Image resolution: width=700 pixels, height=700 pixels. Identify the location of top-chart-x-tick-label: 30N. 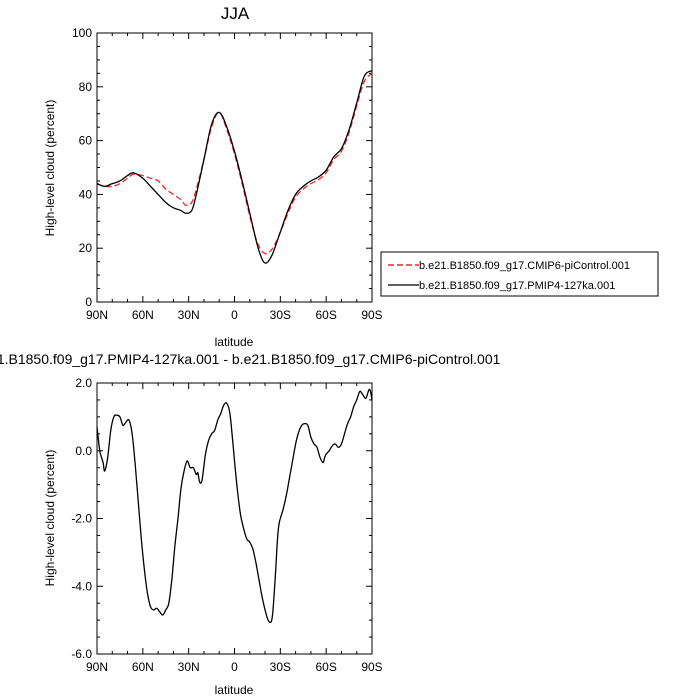
(189, 315).